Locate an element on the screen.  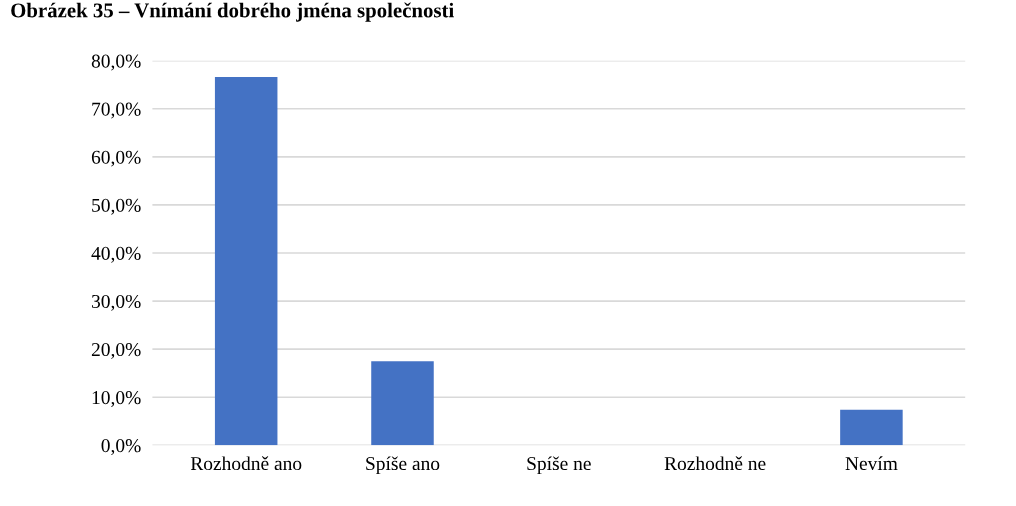
y-tick-label: 30,0% is located at coordinates (116, 302).